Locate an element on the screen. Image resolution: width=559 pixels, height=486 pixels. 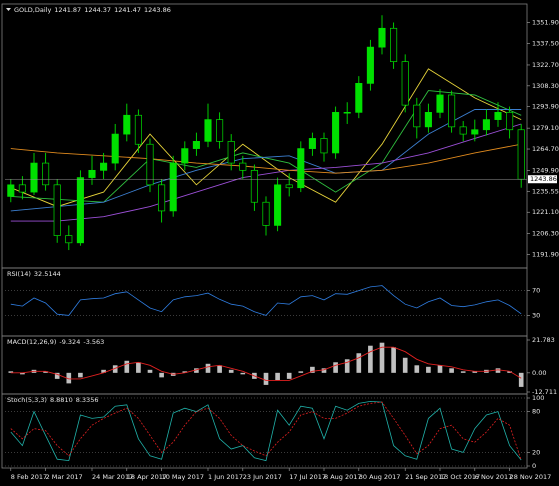
indicator-value: 8.8810 is located at coordinates (61, 400).